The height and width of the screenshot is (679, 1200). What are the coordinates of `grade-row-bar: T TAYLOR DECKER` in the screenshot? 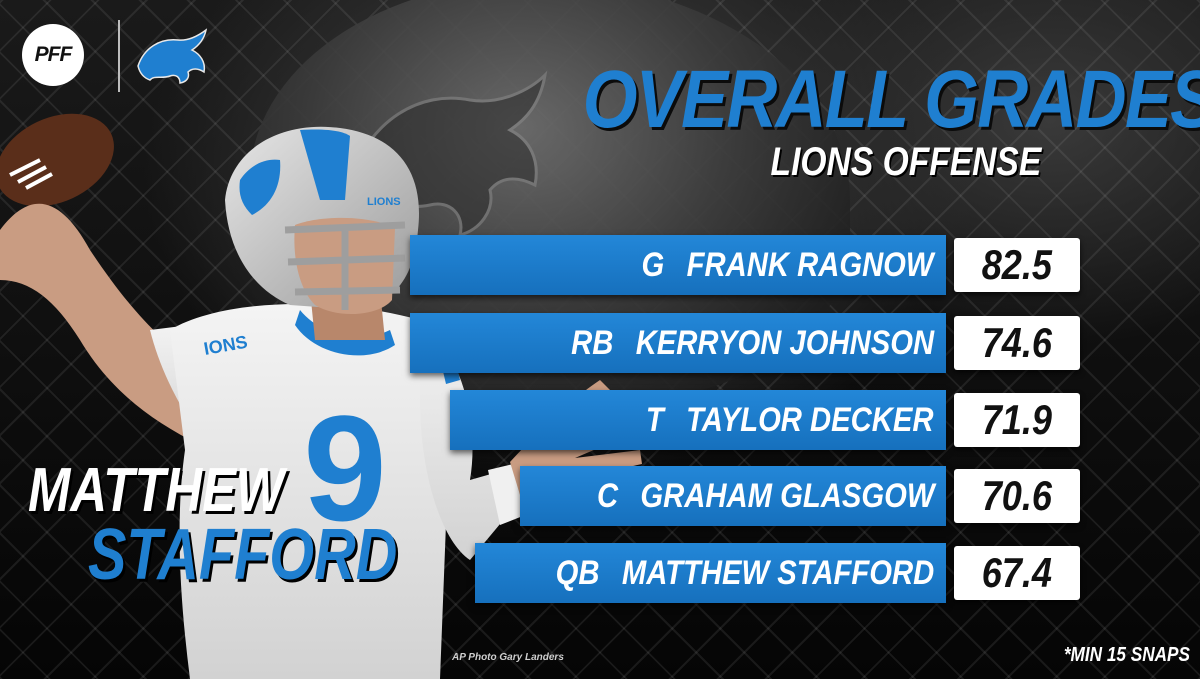 It's located at (698, 420).